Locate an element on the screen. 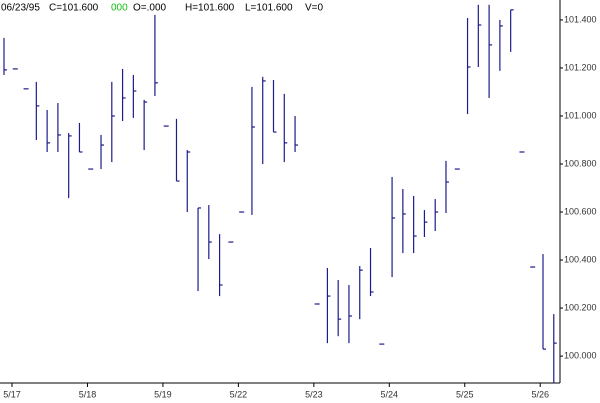 The width and height of the screenshot is (600, 403). x-tick-label: 5/22 is located at coordinates (239, 394).